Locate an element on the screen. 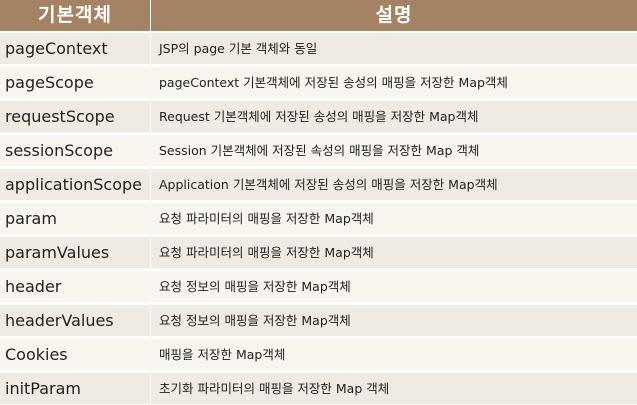  column-header-object: 기본객체 is located at coordinates (75, 15).